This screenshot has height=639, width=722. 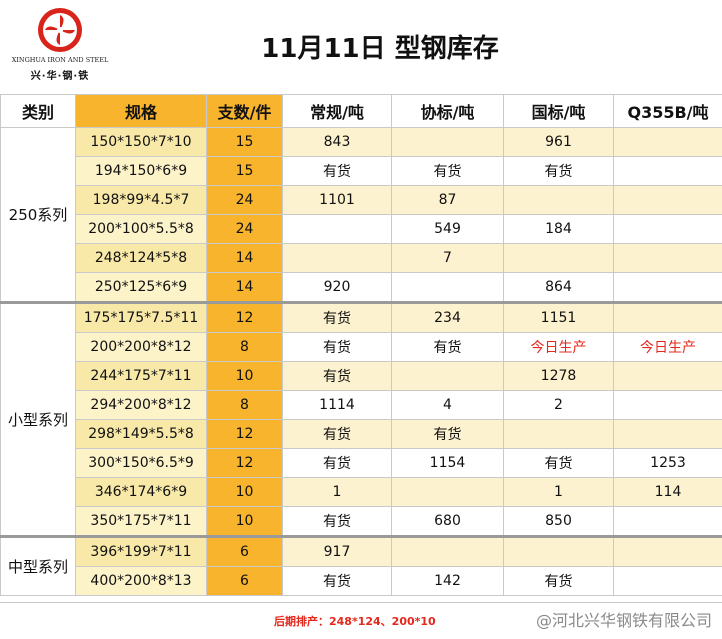 What do you see at coordinates (245, 111) in the screenshot?
I see `column-header-count: 支数/件` at bounding box center [245, 111].